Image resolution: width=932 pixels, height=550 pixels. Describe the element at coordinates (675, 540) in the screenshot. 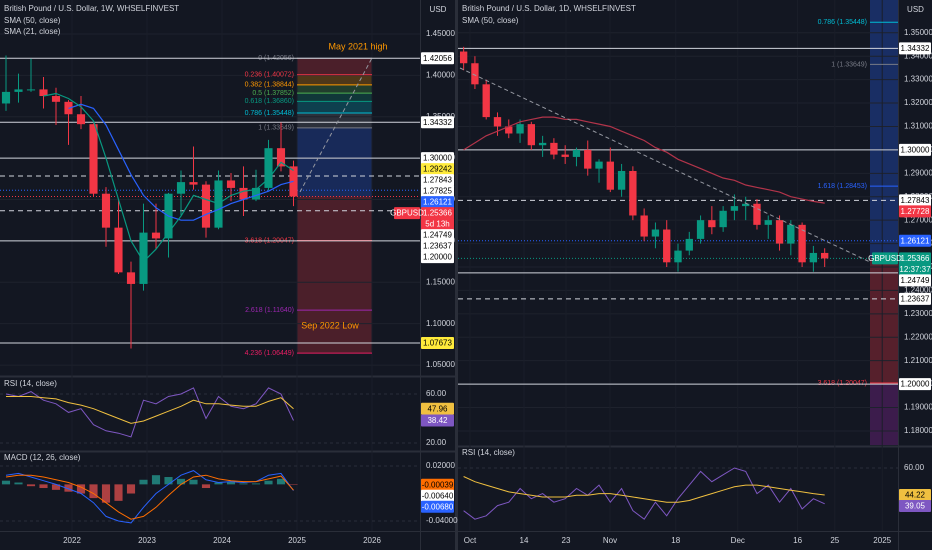

I see `x-tick-label: 18` at that location.